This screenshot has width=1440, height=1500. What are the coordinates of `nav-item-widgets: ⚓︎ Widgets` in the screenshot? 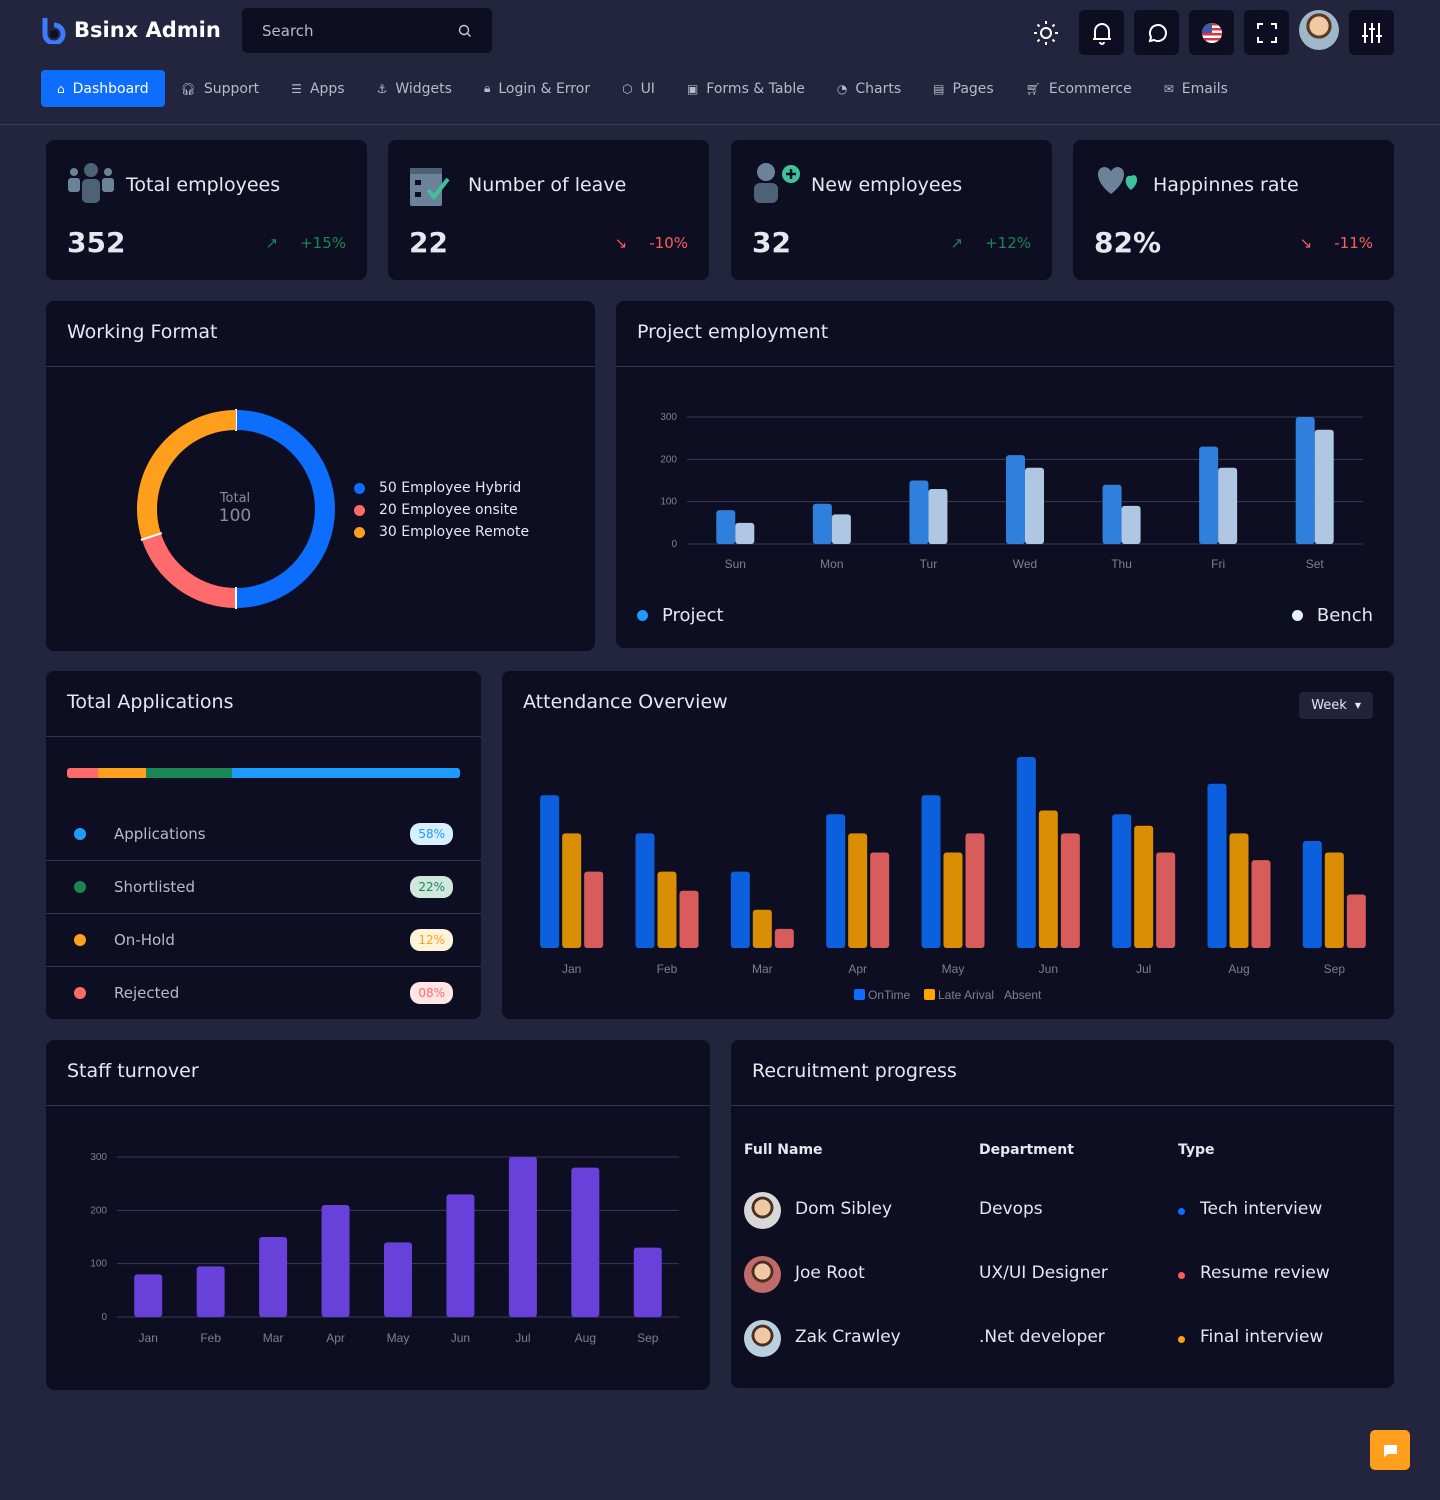 It's located at (414, 88).